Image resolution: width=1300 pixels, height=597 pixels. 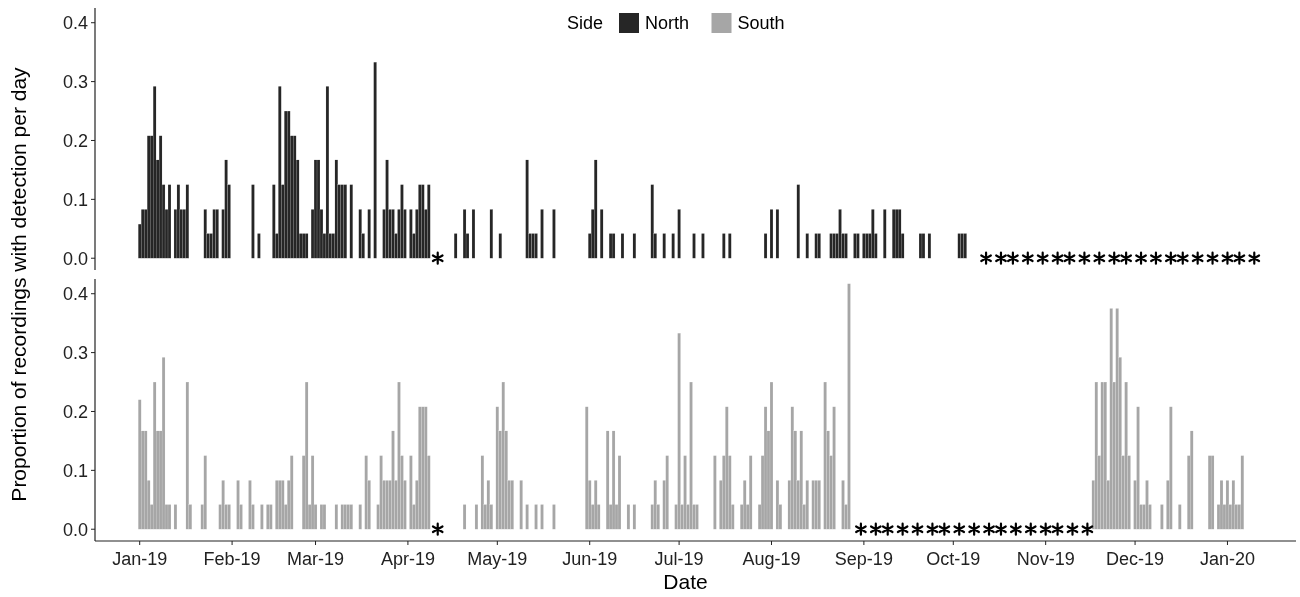 I want to click on x-tick-label: Jan-19, so click(x=140, y=559).